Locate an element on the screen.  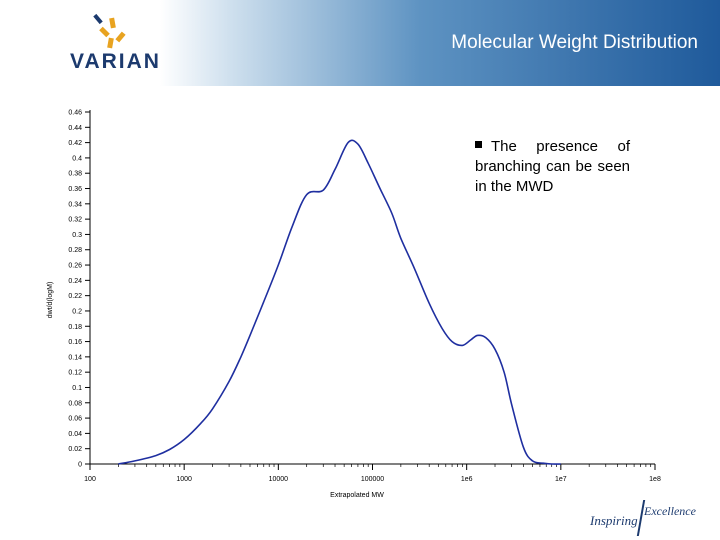
y-tick-label: 0.22 is located at coordinates (75, 296).